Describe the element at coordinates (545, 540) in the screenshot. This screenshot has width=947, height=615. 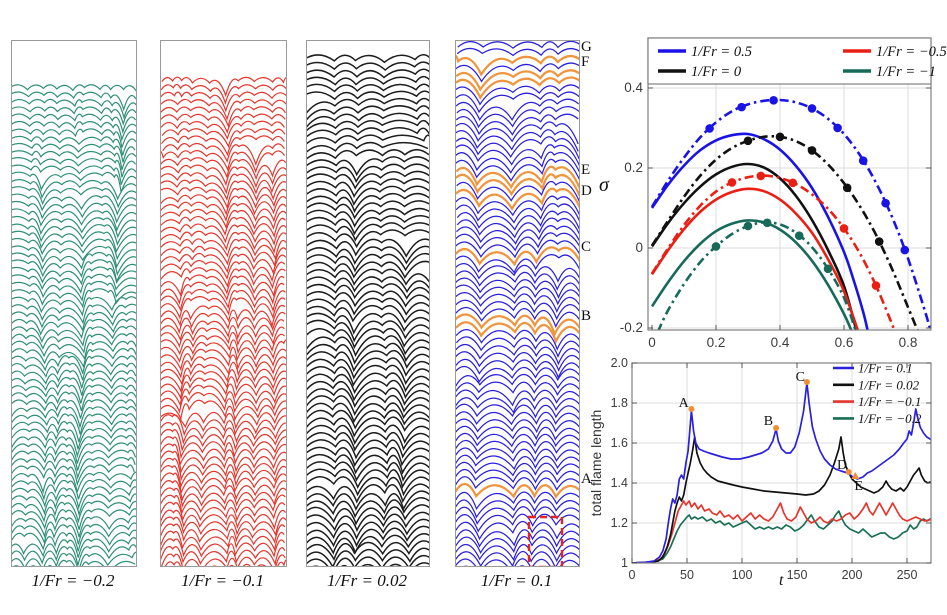
I see `zoom-region-dashed-box` at that location.